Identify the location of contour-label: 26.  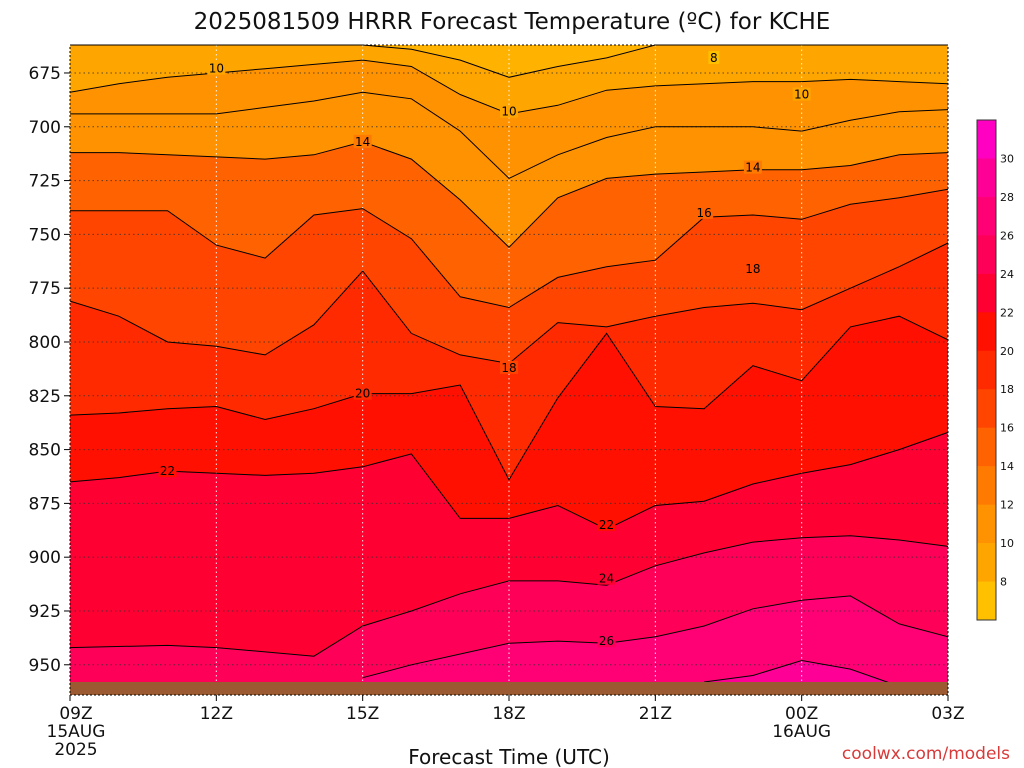
(606, 641).